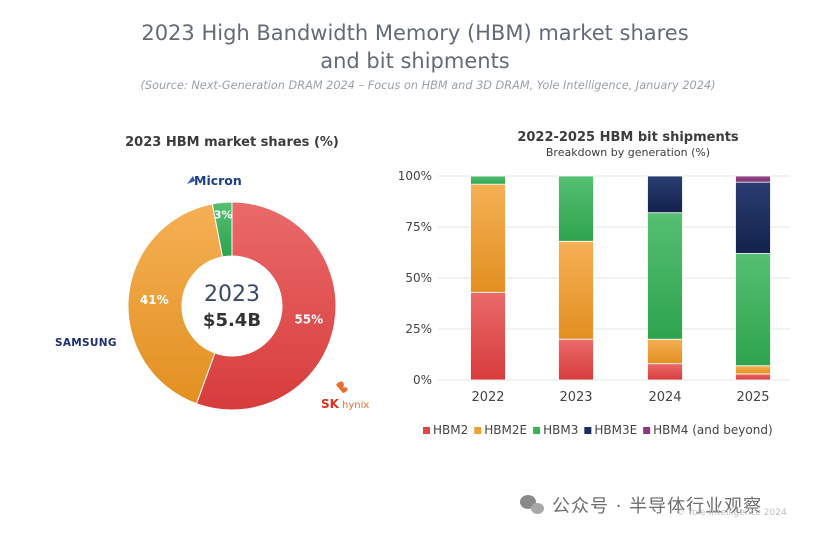 The width and height of the screenshot is (830, 538). I want to click on donut-chart: 55% 41% 3%, so click(232, 306).